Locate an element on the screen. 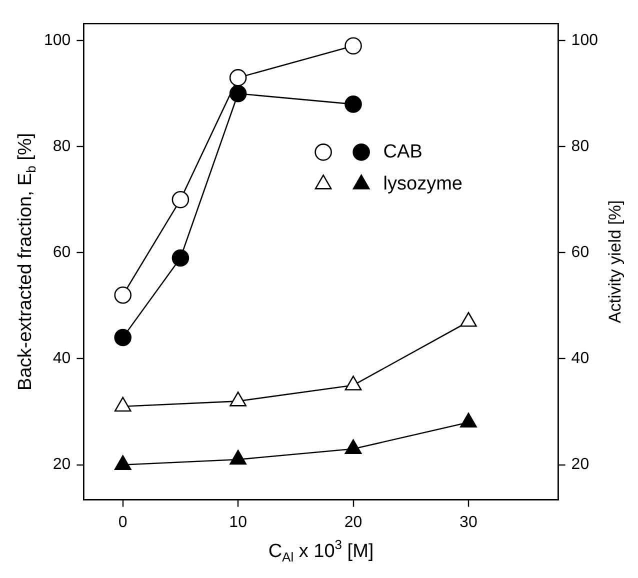  y-tick-label: 100 is located at coordinates (57, 40).